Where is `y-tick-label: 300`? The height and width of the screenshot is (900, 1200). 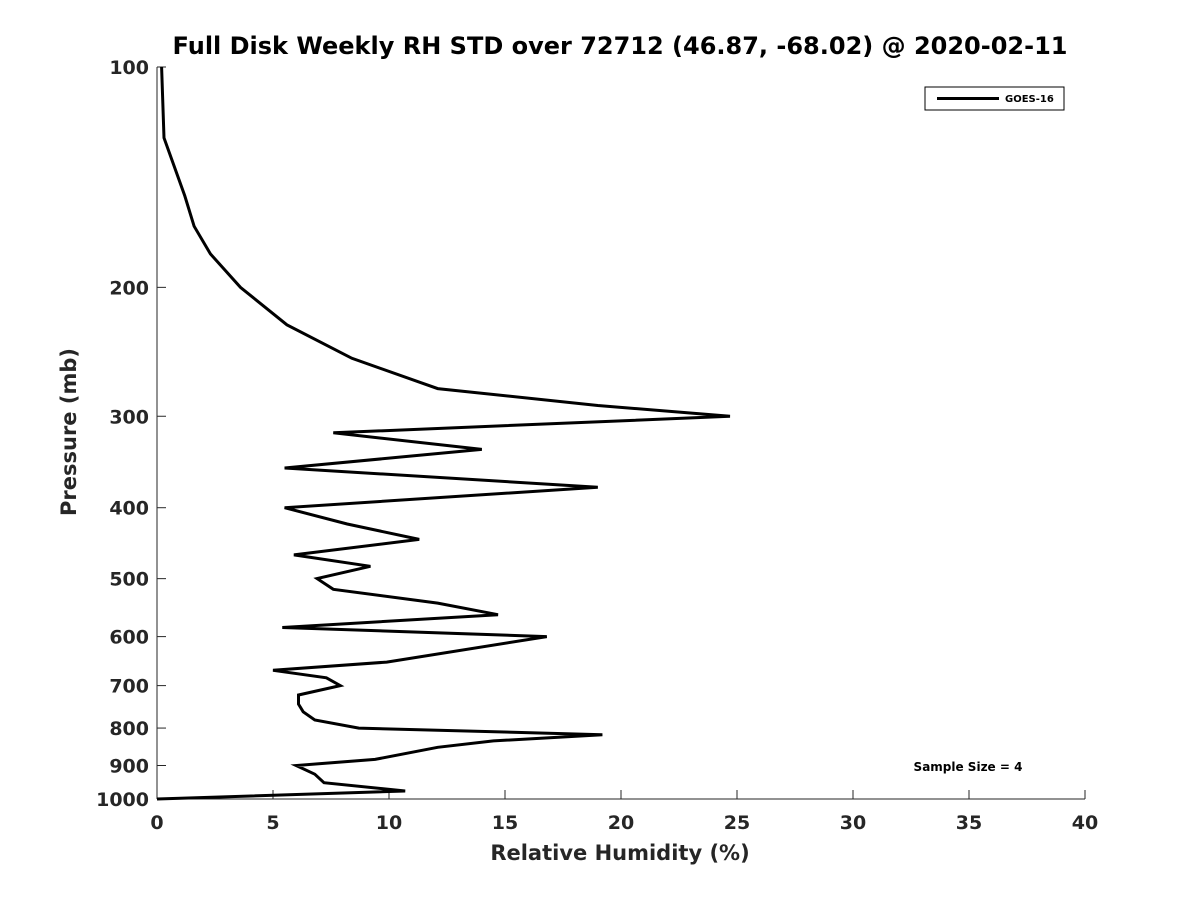
y-tick-label: 300 is located at coordinates (129, 417).